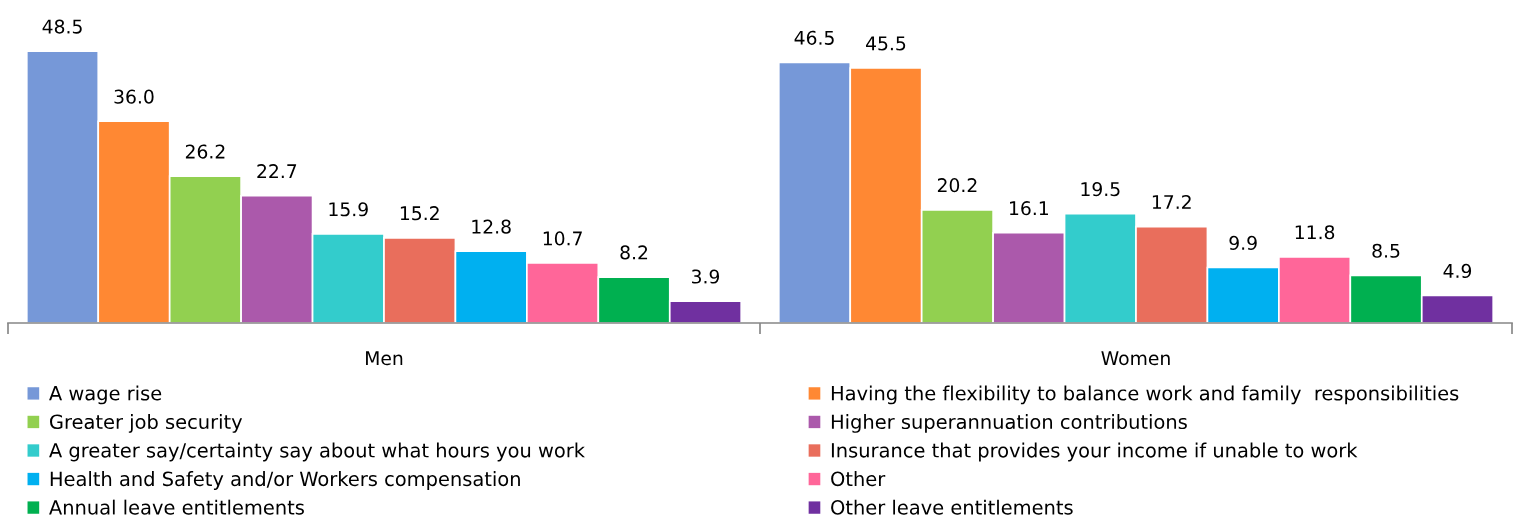  Describe the element at coordinates (706, 276) in the screenshot. I see `data-label: 3.9` at that location.